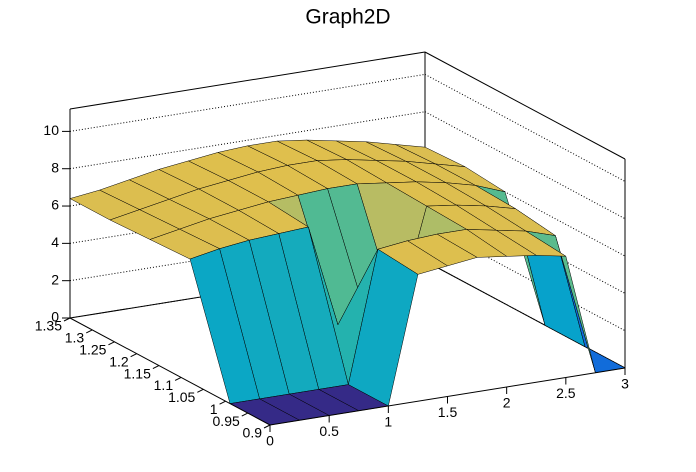  What do you see at coordinates (270, 441) in the screenshot?
I see `x-tick-label: 0` at bounding box center [270, 441].